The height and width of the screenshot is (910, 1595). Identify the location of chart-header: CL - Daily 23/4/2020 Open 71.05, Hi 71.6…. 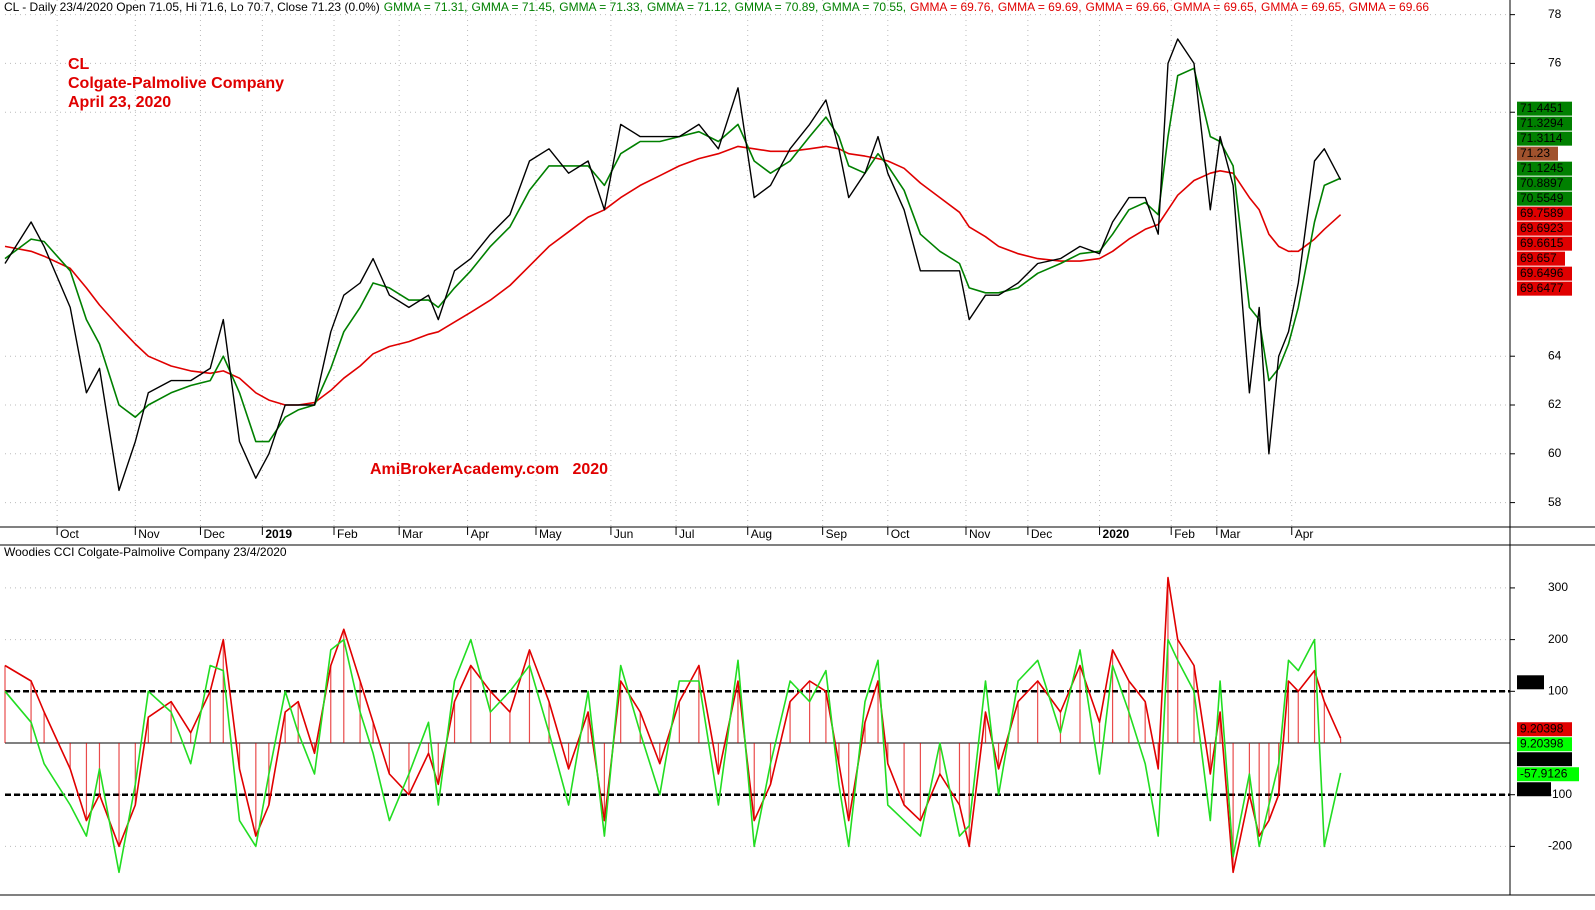
(716, 7).